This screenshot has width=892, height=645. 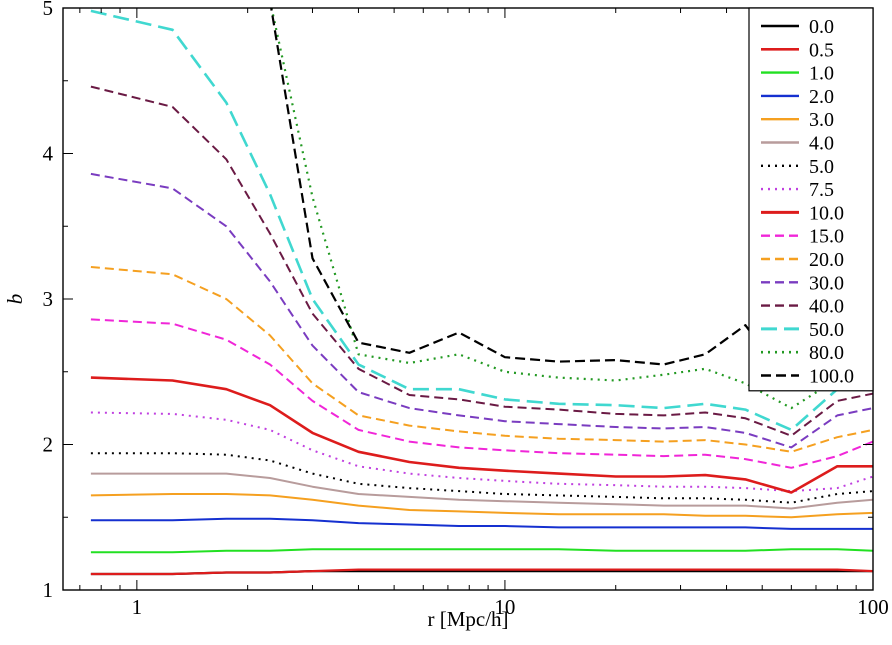 What do you see at coordinates (821, 144) in the screenshot?
I see `legend-label: 4.0` at bounding box center [821, 144].